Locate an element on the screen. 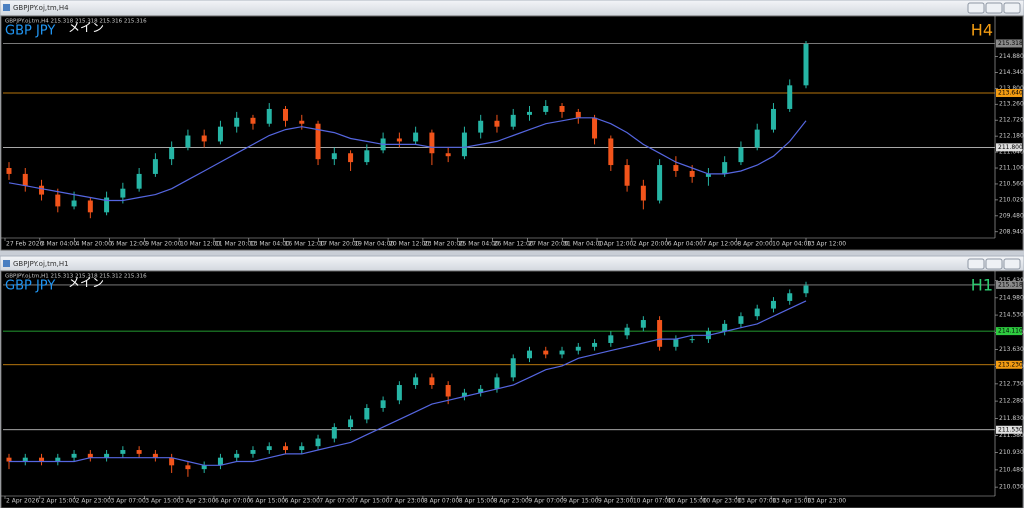 The width and height of the screenshot is (1024, 508). title-bar is located at coordinates (512, 263).